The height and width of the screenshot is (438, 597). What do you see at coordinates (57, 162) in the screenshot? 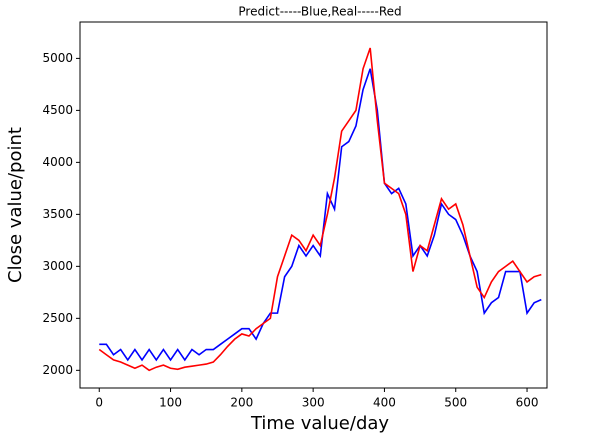
I see `y-tick-label: 4000` at bounding box center [57, 162].